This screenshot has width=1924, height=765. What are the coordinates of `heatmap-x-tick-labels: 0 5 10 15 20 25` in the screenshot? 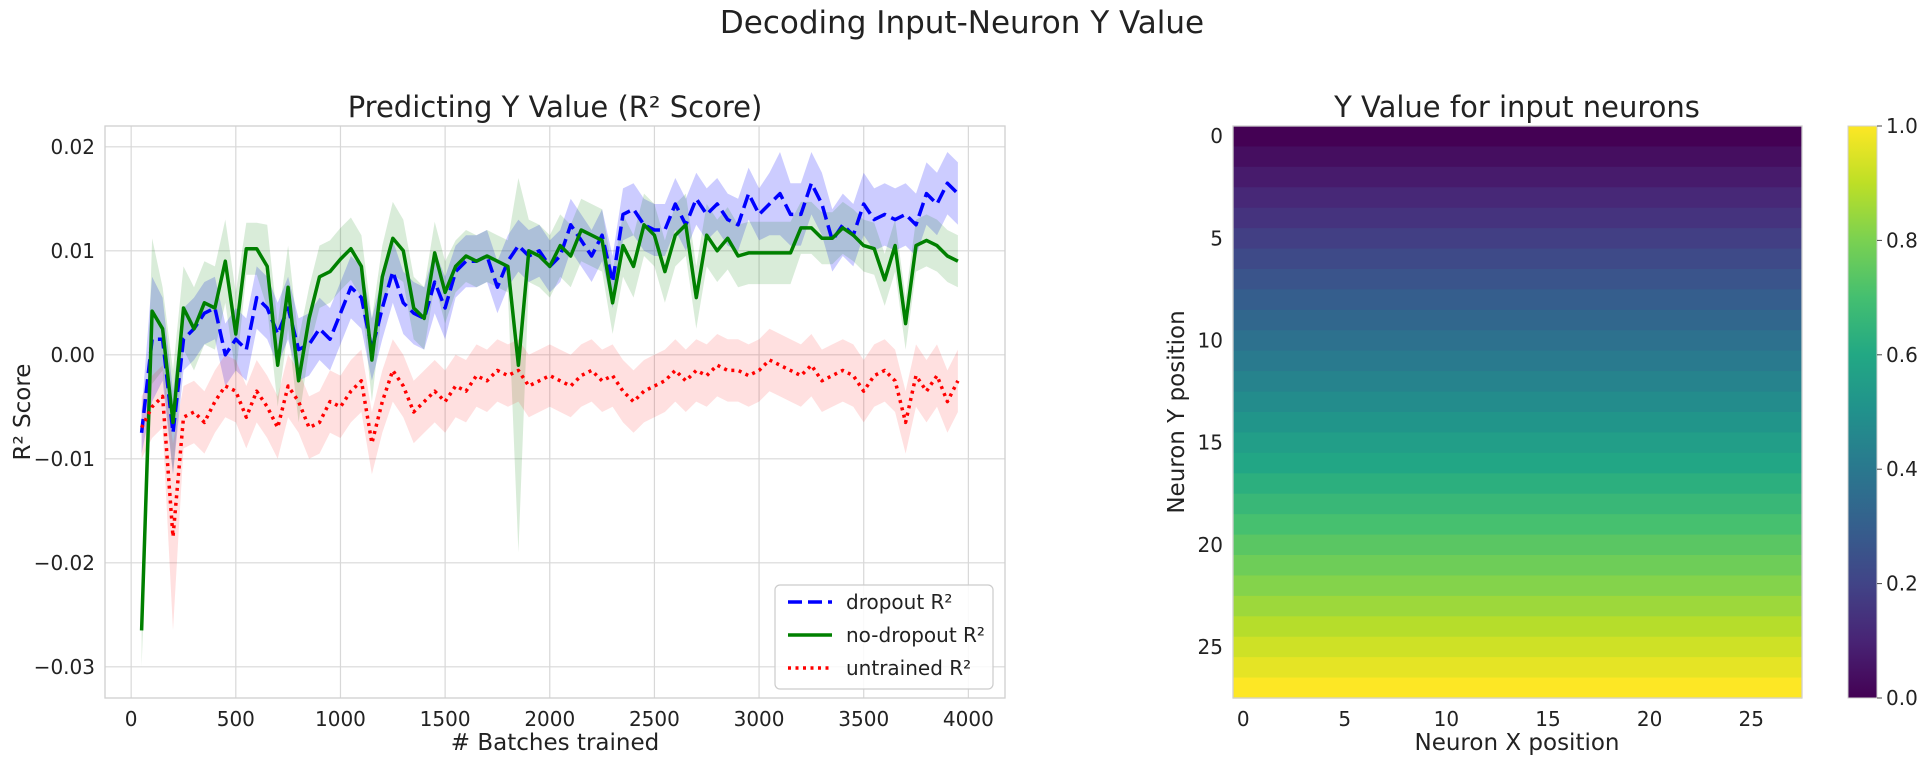 It's located at (1500, 719).